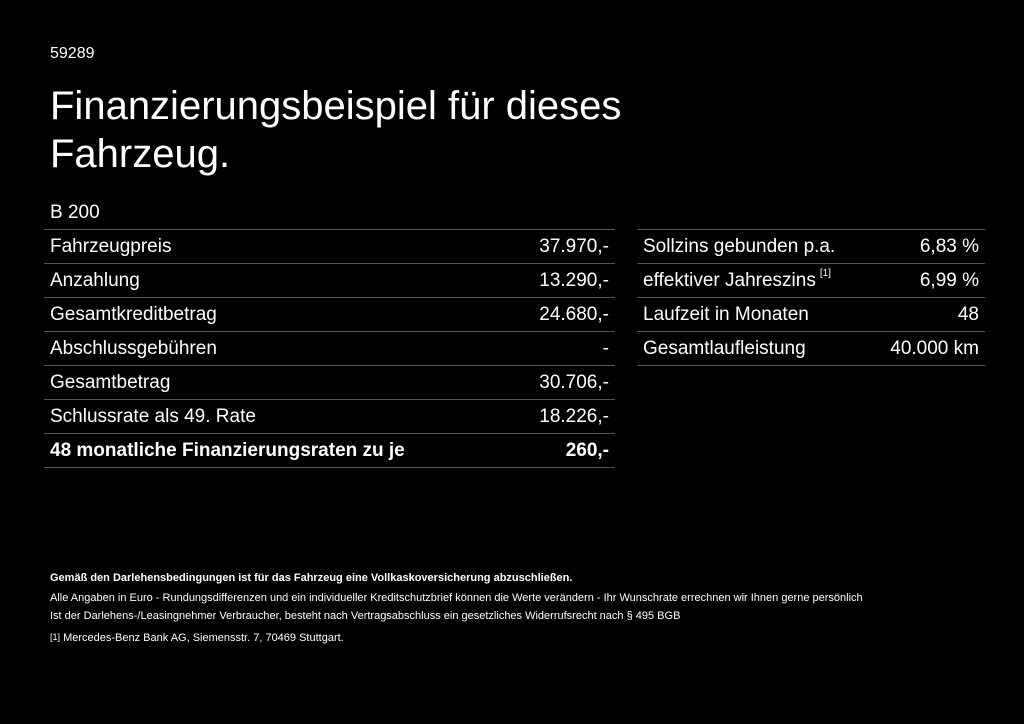 The image size is (1024, 724). I want to click on row-label: Abschlussgebühren, so click(133, 349).